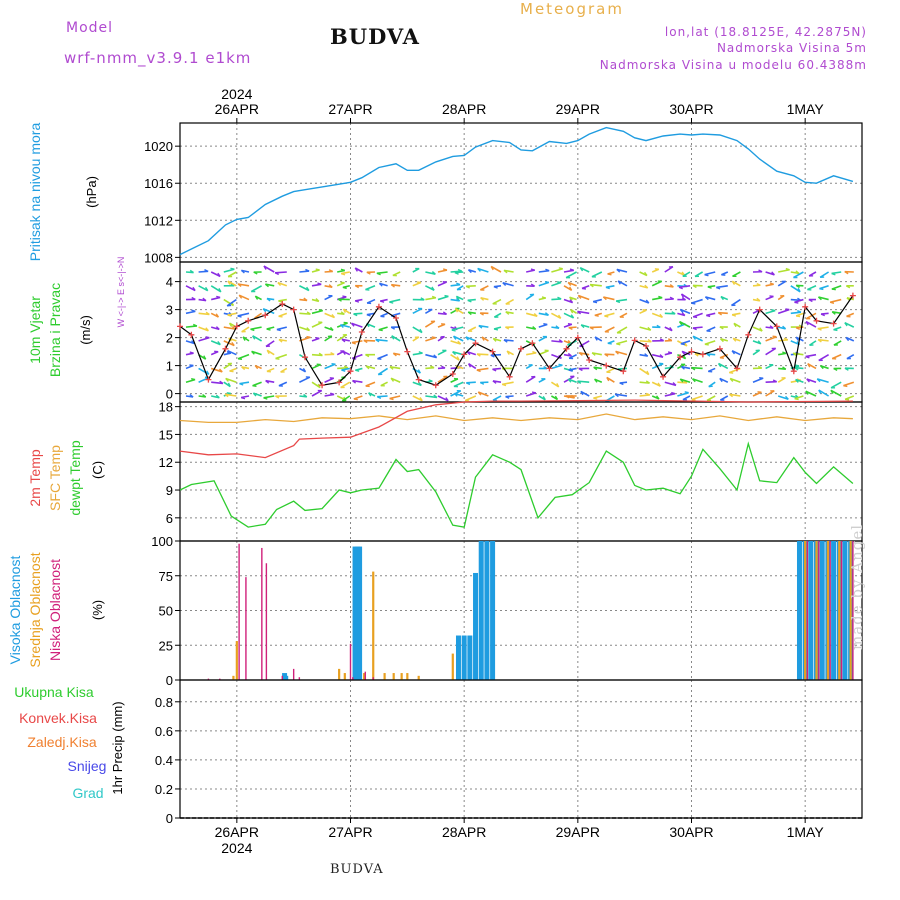 The image size is (900, 900). I want to click on dewpoint-axis-label: dewpt Temp, so click(75, 477).